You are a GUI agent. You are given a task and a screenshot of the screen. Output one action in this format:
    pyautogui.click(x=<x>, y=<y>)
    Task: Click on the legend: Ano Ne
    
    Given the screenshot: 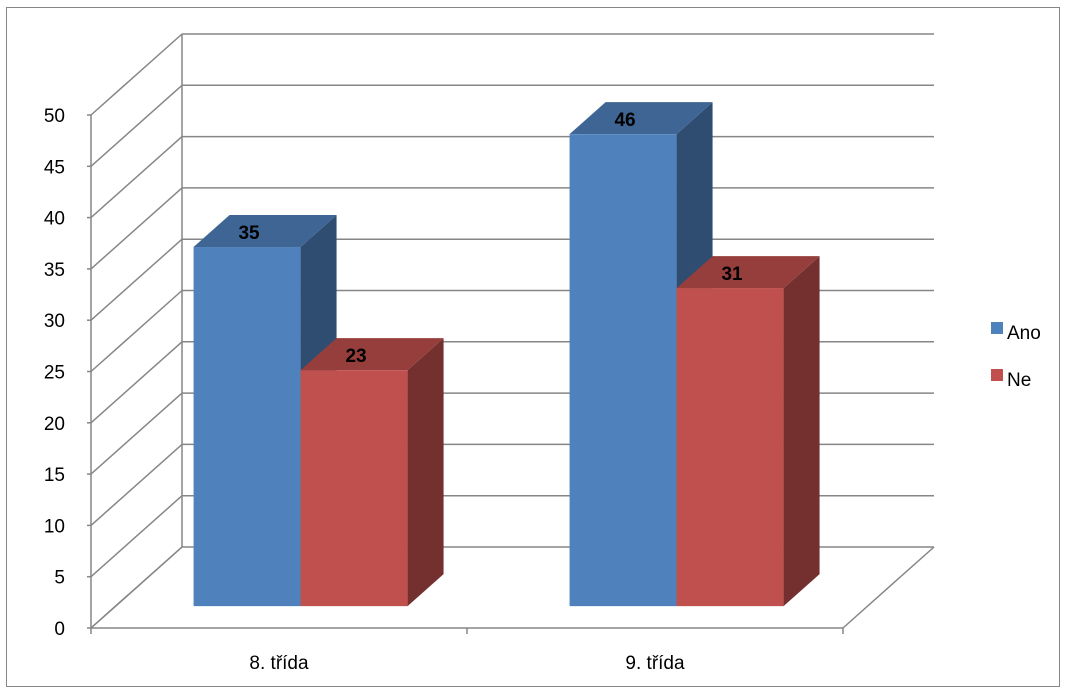 What is the action you would take?
    pyautogui.click(x=1016, y=356)
    